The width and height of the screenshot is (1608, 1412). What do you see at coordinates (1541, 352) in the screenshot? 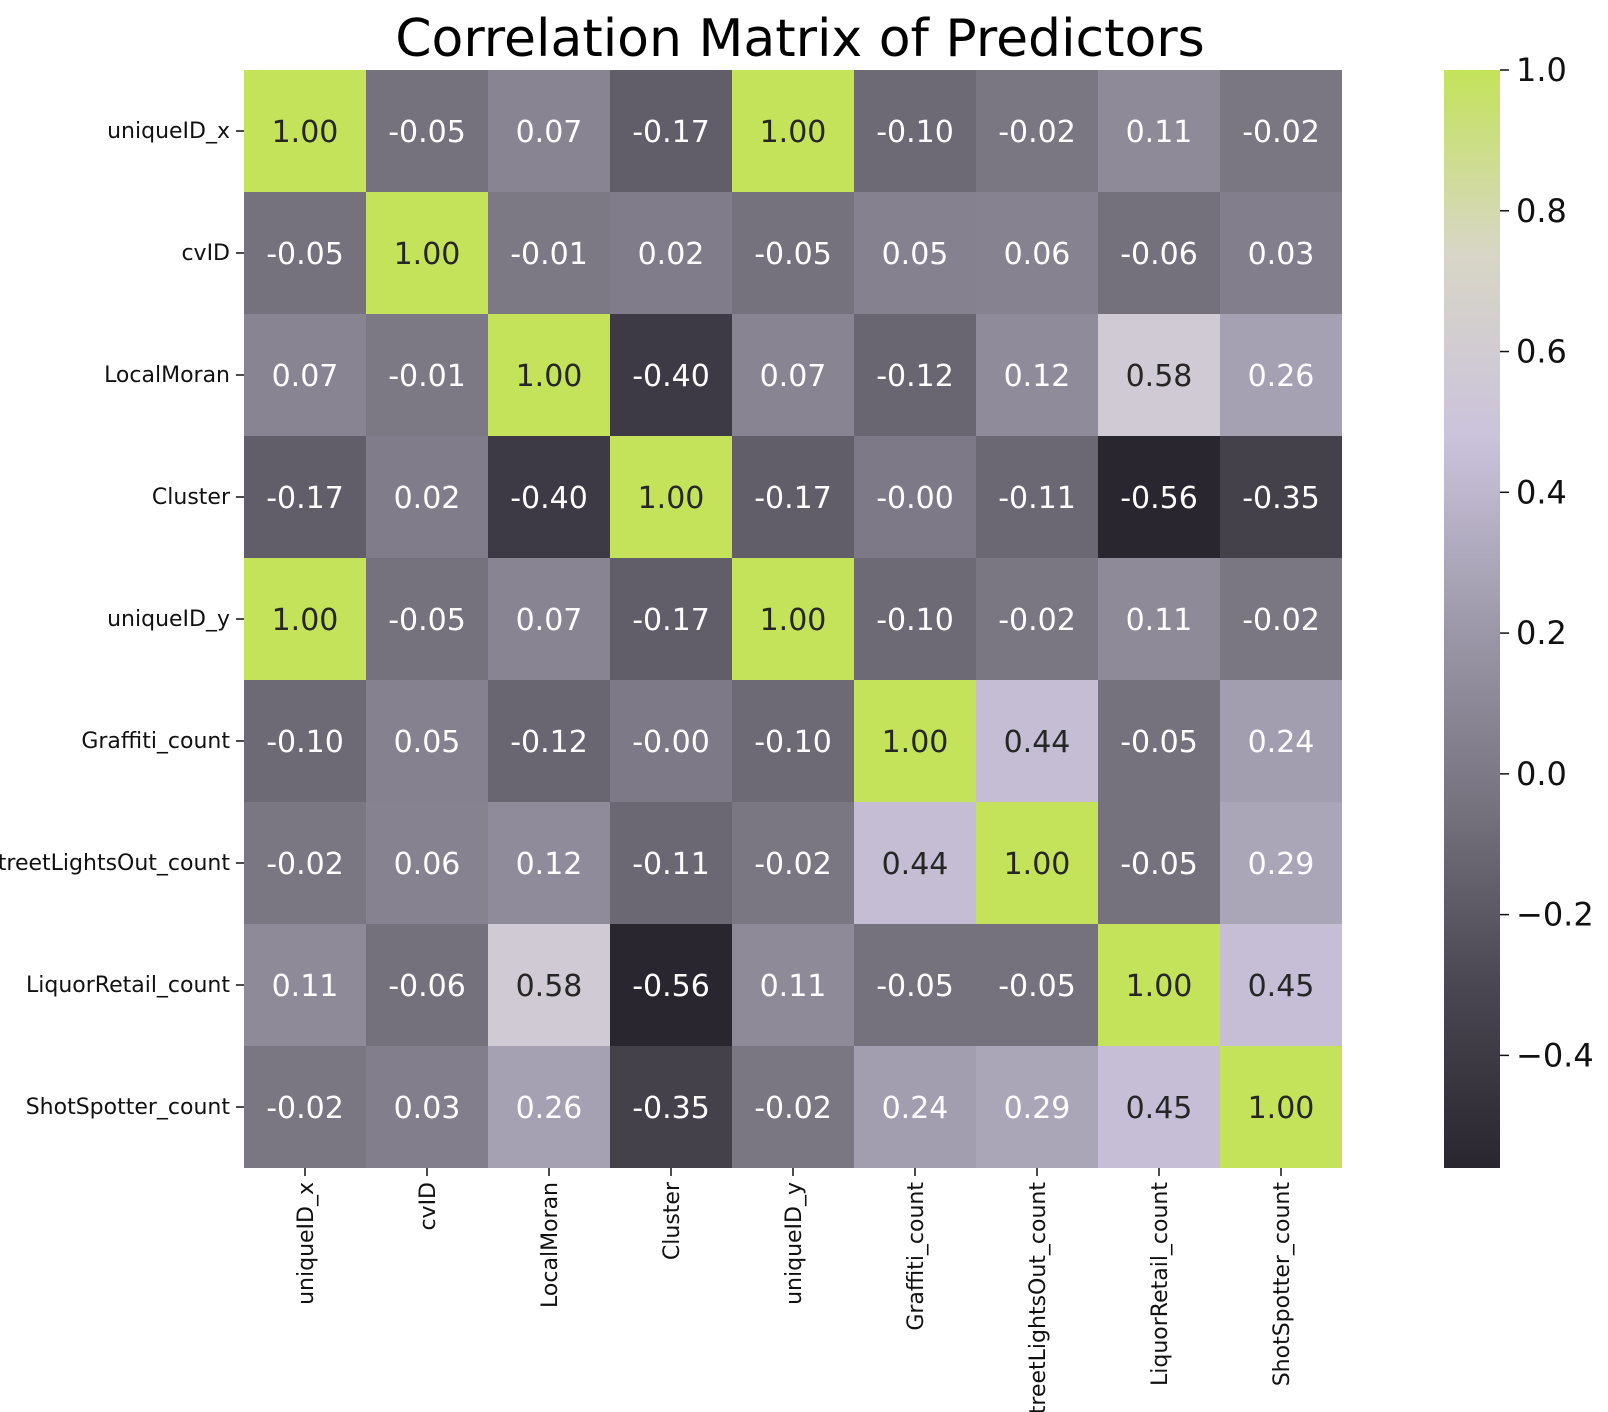
I see `colorbar-tick-label: 0.6` at bounding box center [1541, 352].